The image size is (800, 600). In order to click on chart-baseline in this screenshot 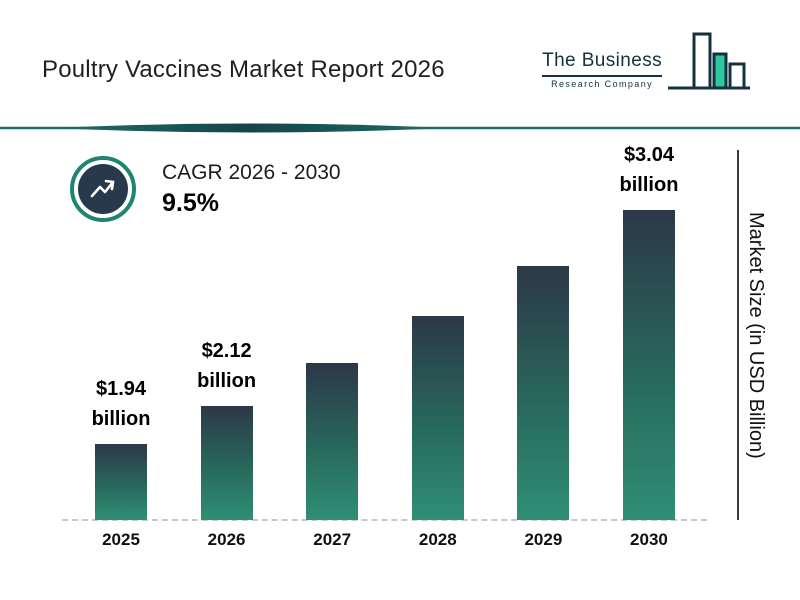, I will do `click(384, 520)`.